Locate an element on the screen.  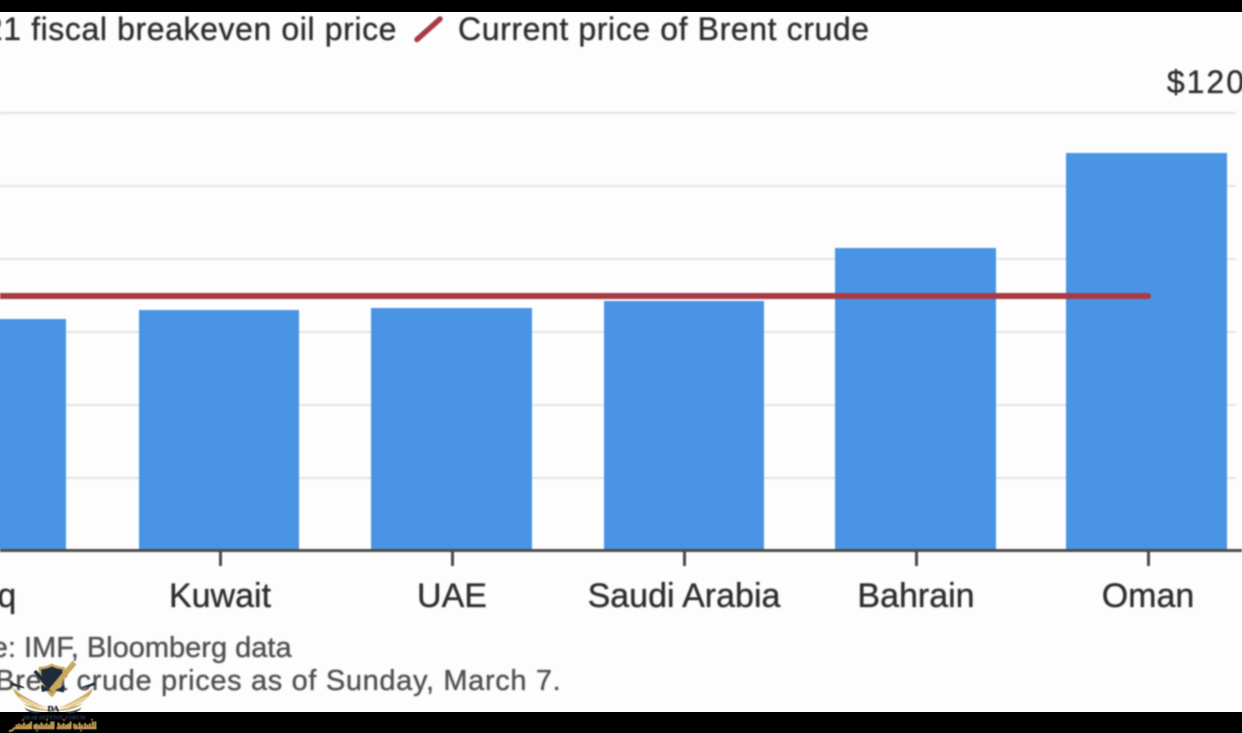
svg-text: DA is located at coordinates (53, 709).